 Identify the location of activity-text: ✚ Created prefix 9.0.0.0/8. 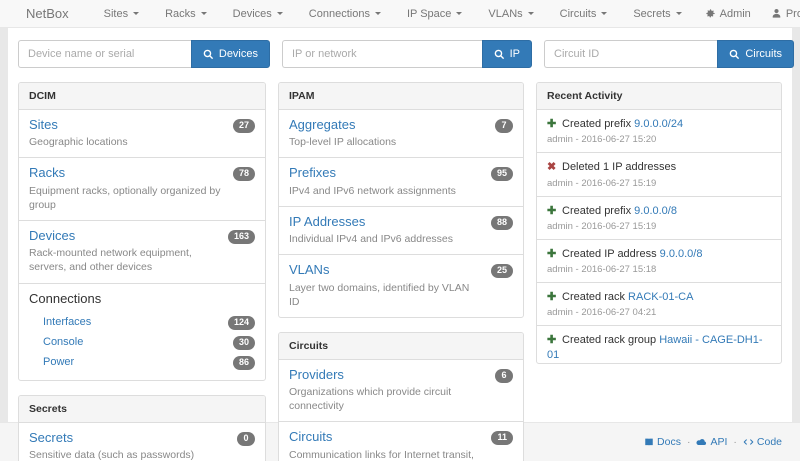
(659, 211).